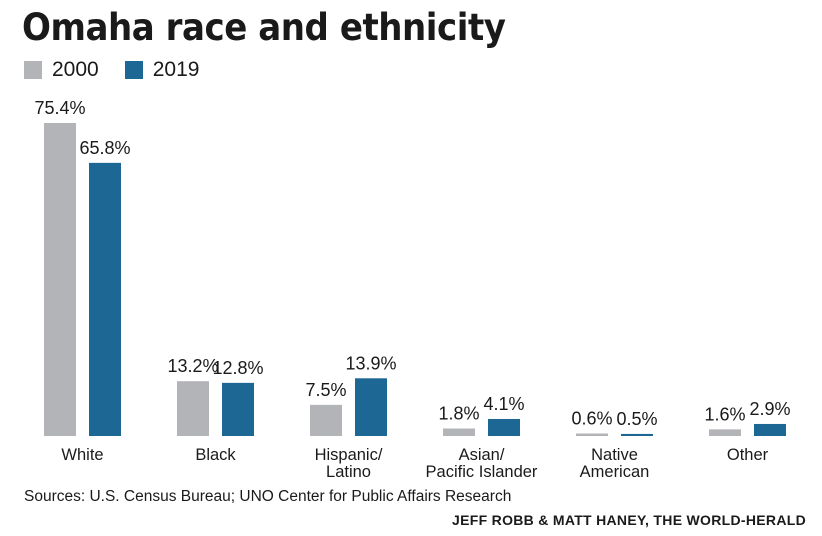 This screenshot has height=536, width=822. I want to click on category-label-2-0: Hispanic/, so click(349, 455).